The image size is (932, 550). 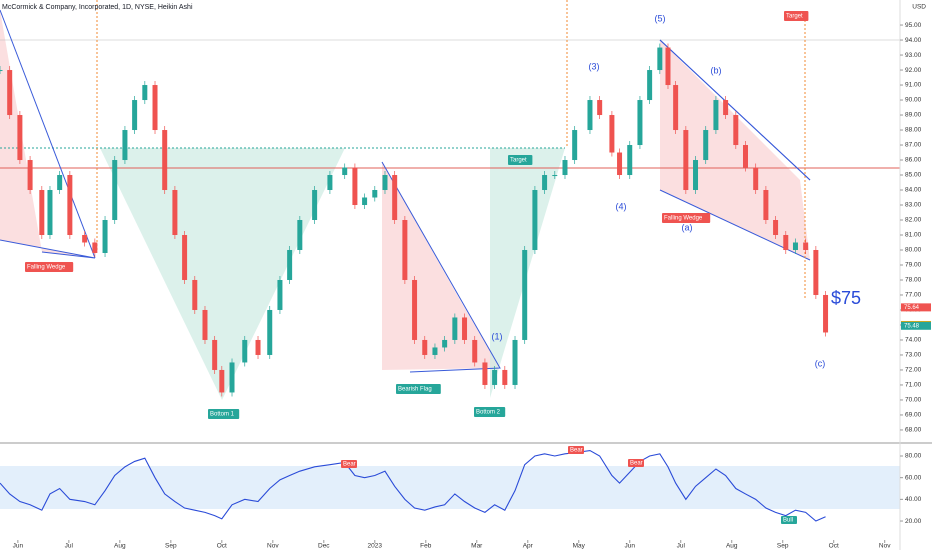 I want to click on price-tag, so click(x=916, y=325).